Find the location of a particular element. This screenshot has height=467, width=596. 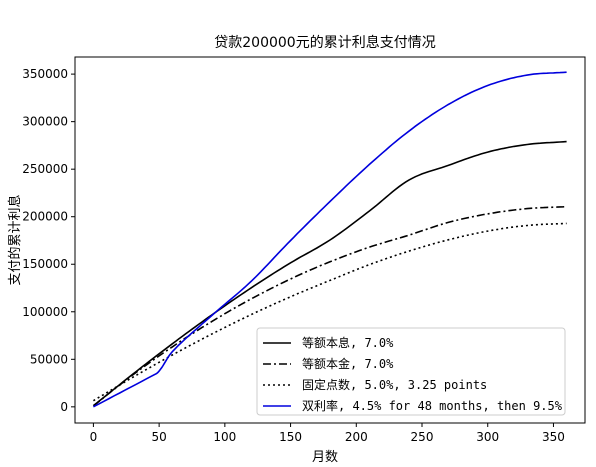

y-tick-label: 100000 is located at coordinates (45, 312).